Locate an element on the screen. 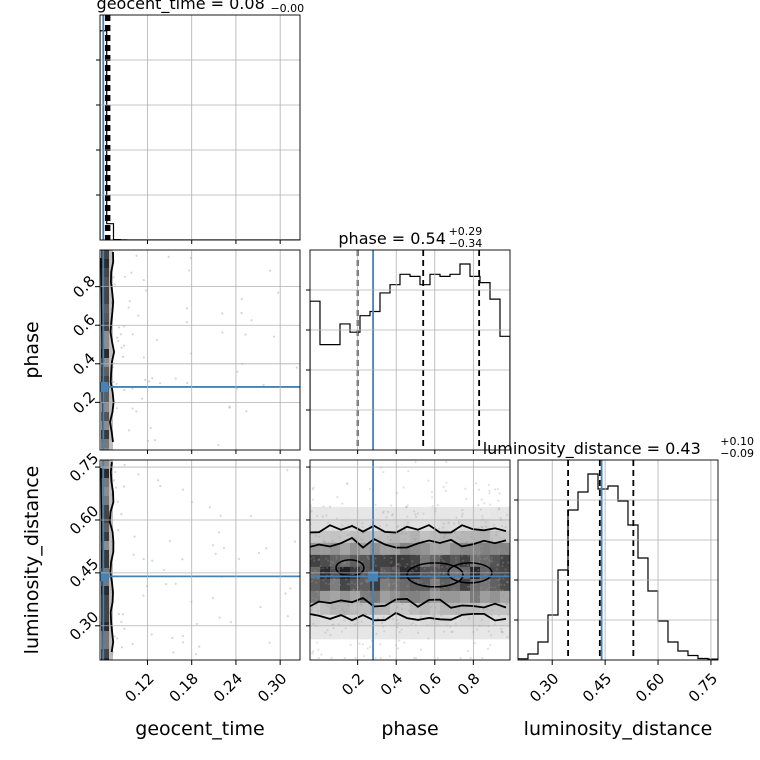 This screenshot has height=760, width=760. histogram-luminosity_distance is located at coordinates (618, 560).